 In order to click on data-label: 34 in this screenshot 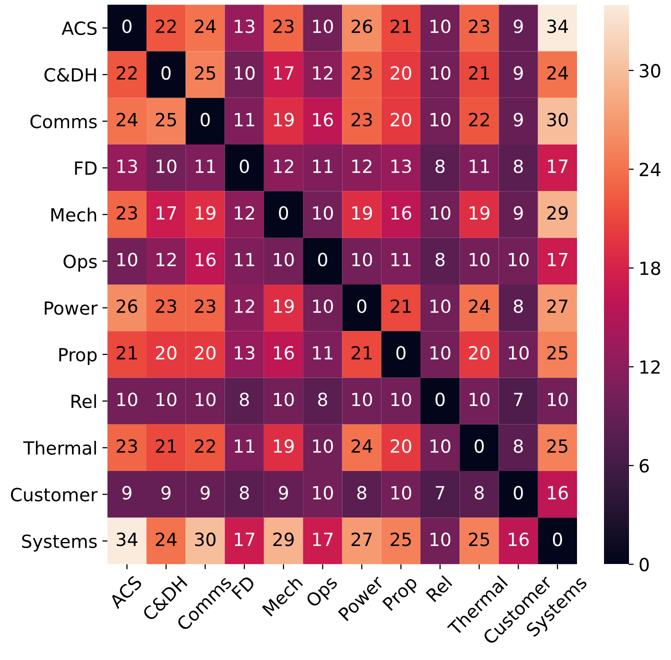, I will do `click(557, 27)`.